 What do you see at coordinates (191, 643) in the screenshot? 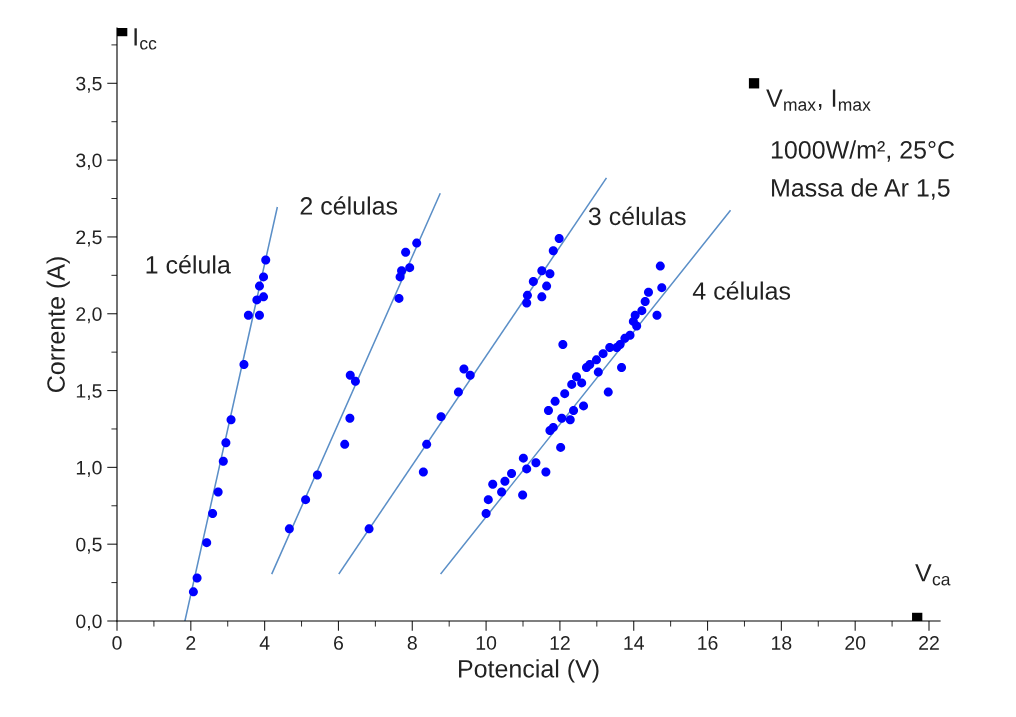
I see `x-tick-label: 2` at bounding box center [191, 643].